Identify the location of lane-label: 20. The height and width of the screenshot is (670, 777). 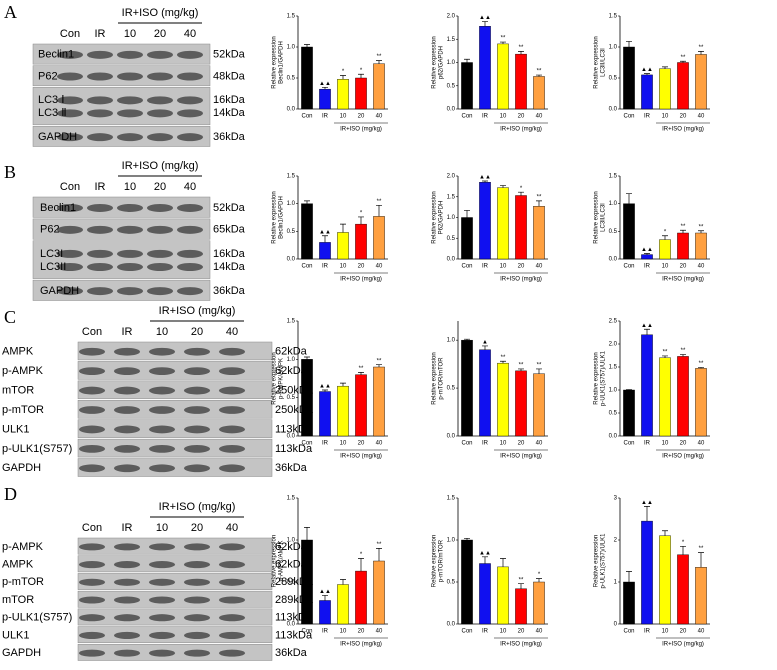
(160, 187).